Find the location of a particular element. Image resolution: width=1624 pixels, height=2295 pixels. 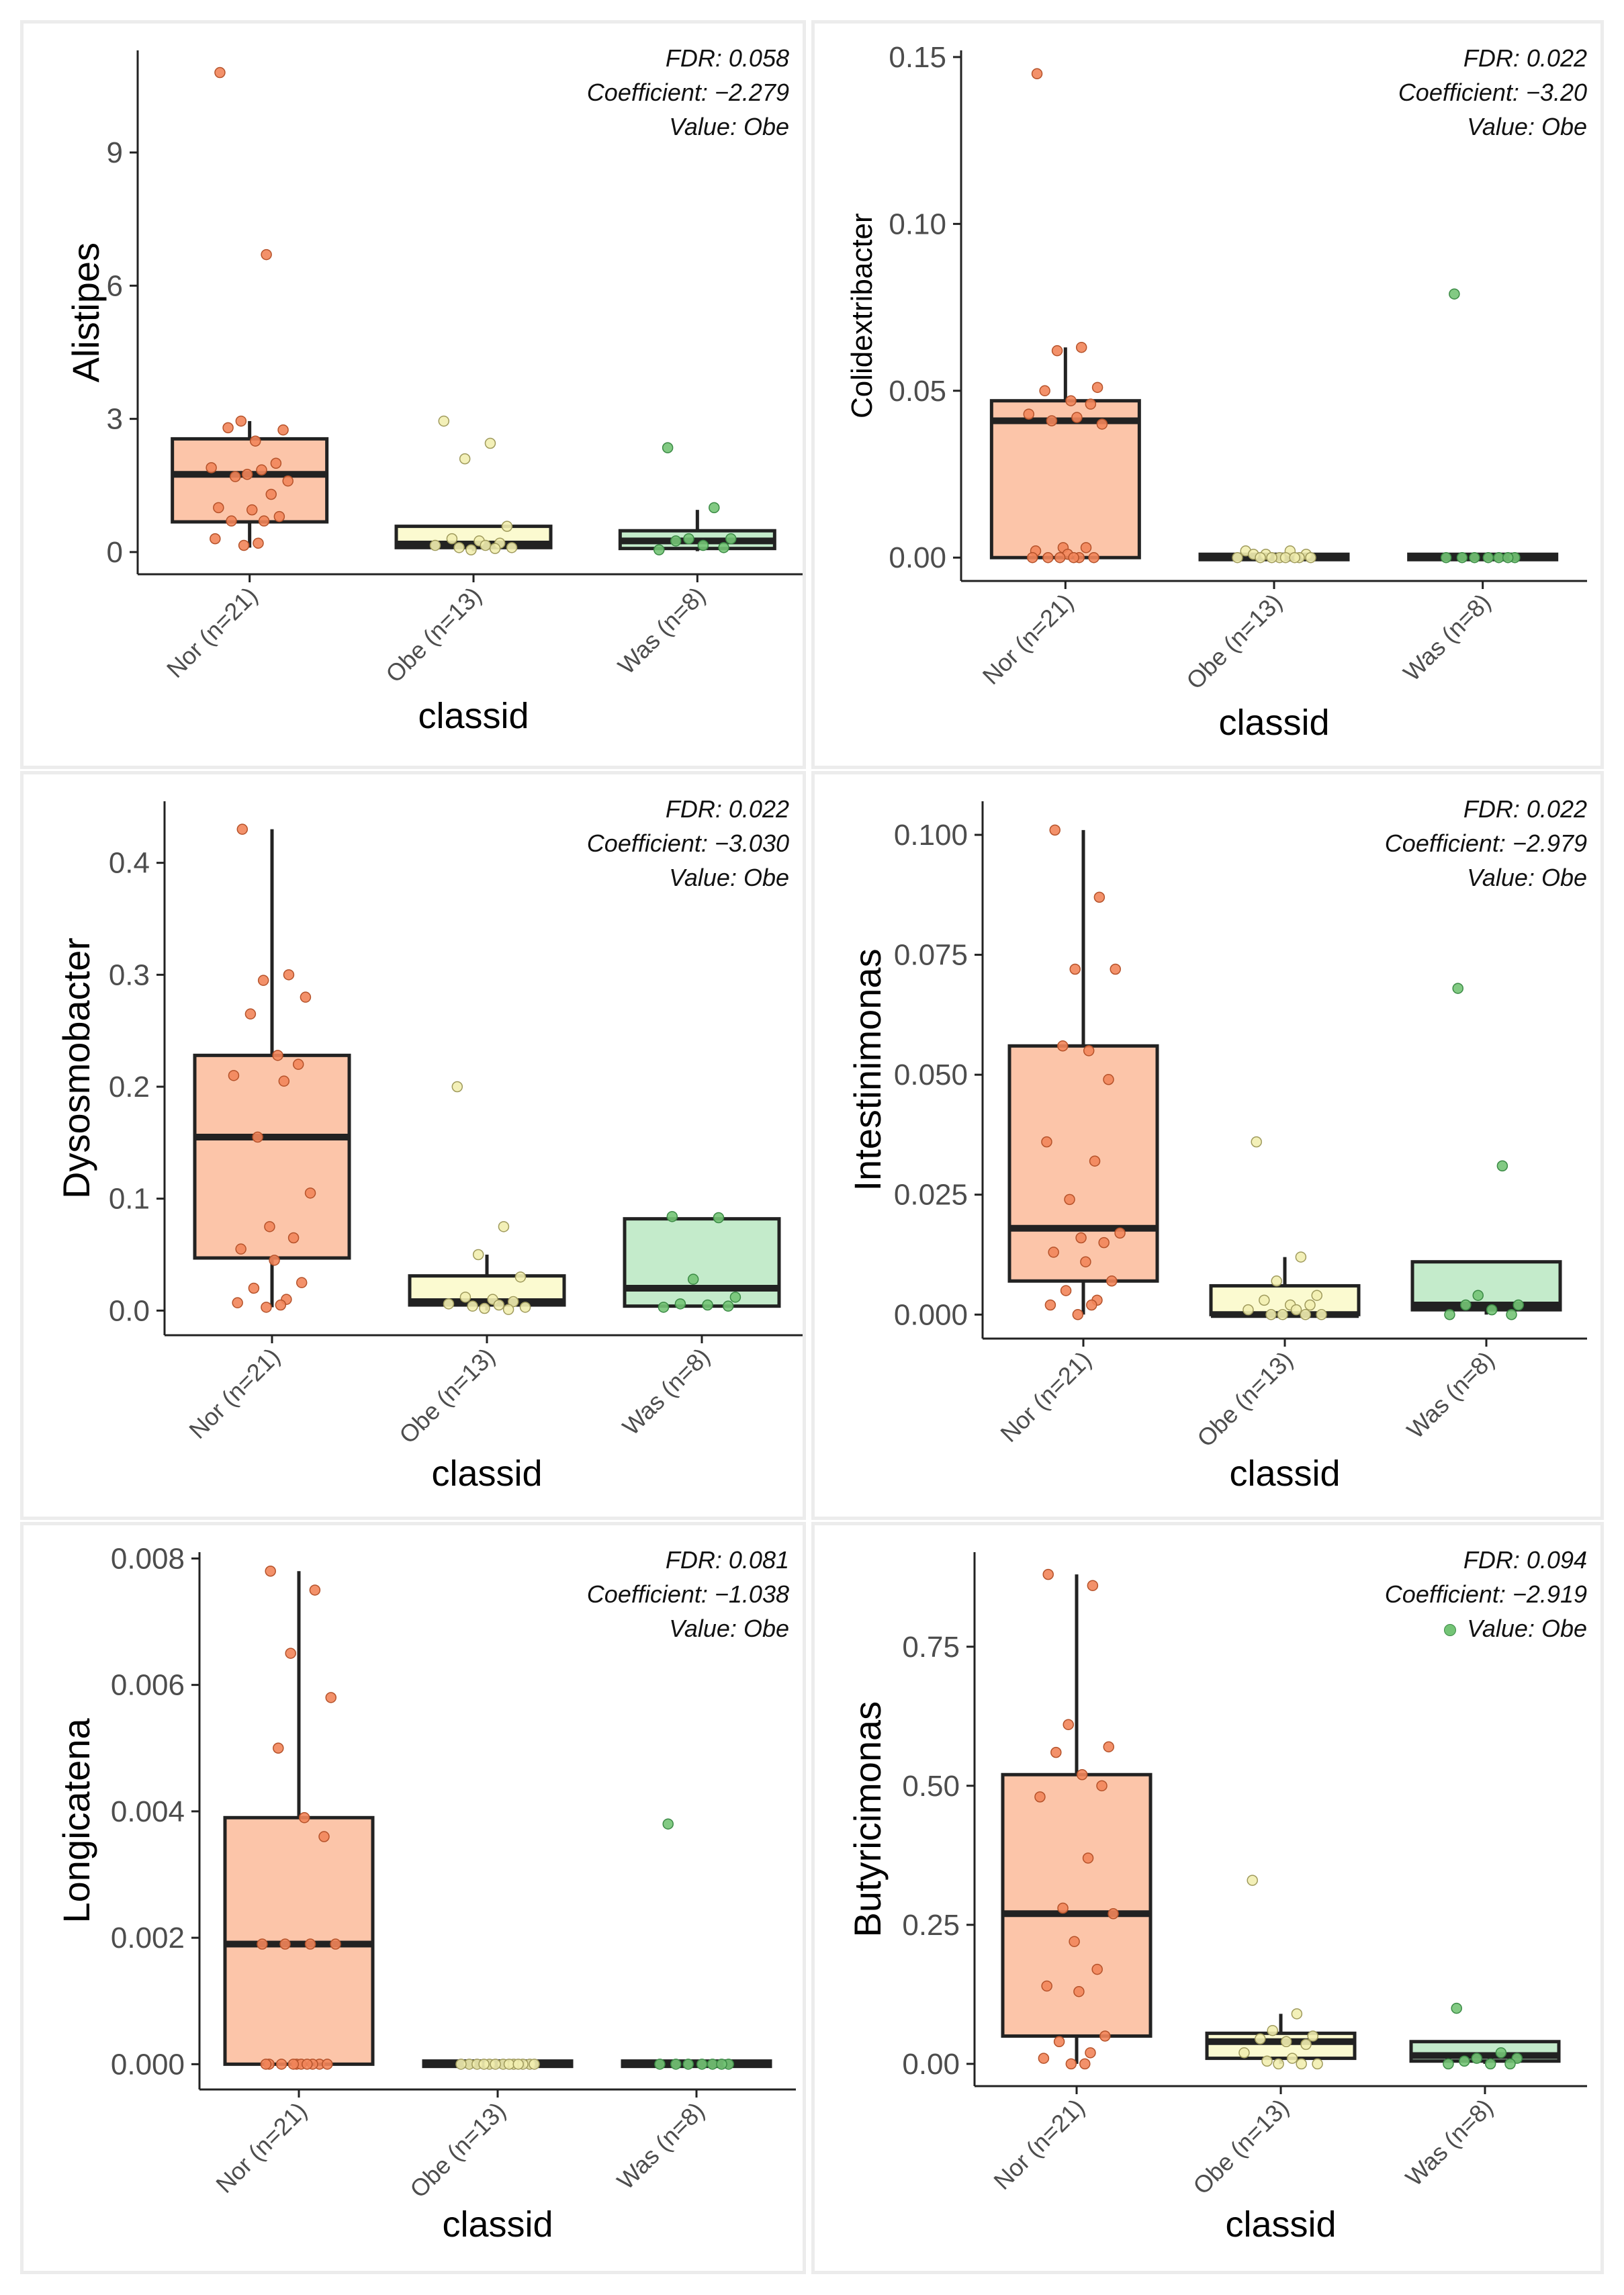

annotation-text: FDR: 0.022 is located at coordinates (727, 809).